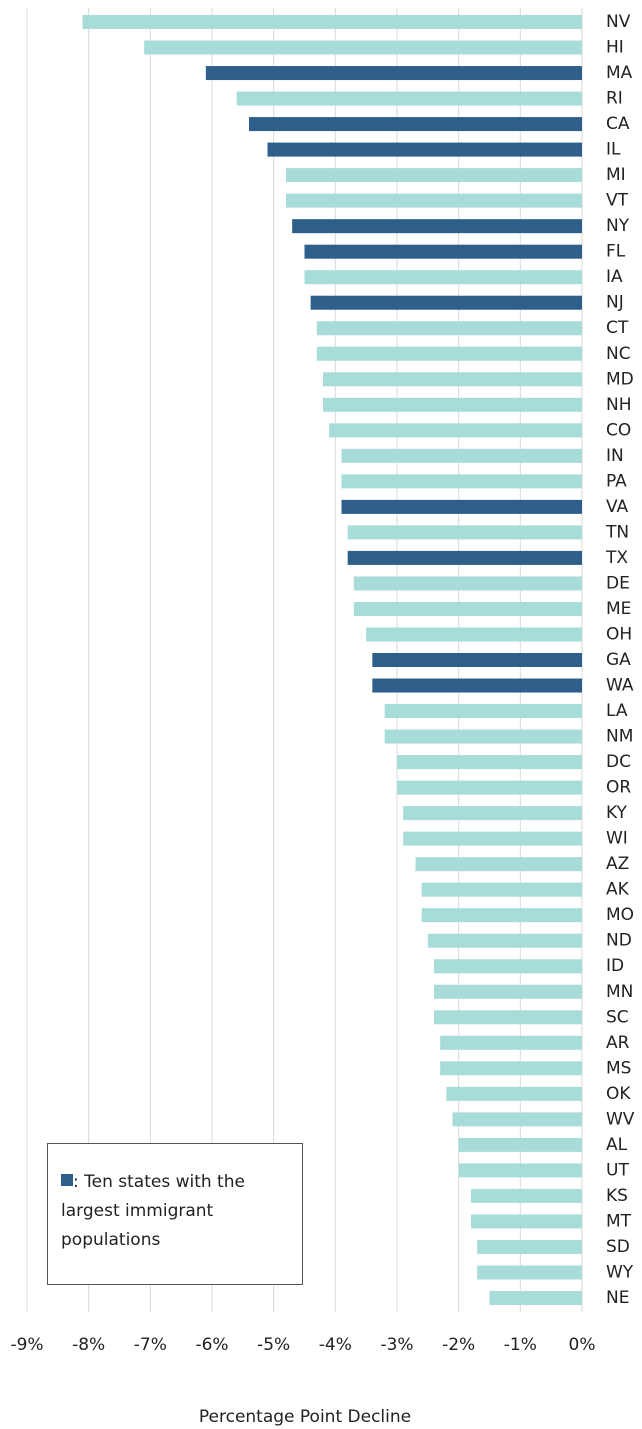  Describe the element at coordinates (618, 788) in the screenshot. I see `y-tick-label: OR` at that location.